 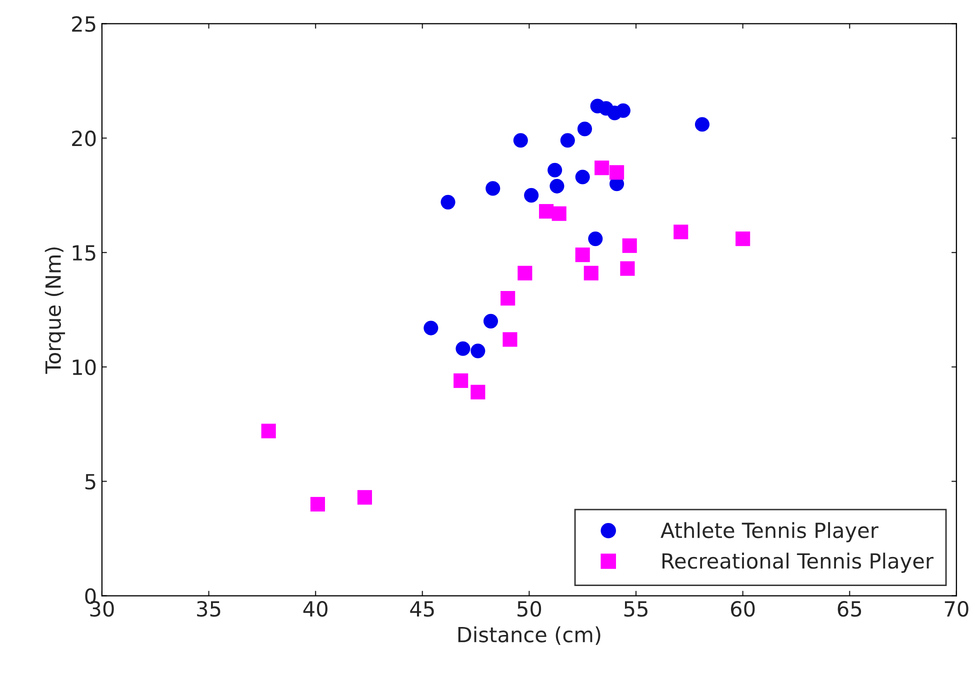 What do you see at coordinates (743, 608) in the screenshot?
I see `x-tick-label: 60` at bounding box center [743, 608].